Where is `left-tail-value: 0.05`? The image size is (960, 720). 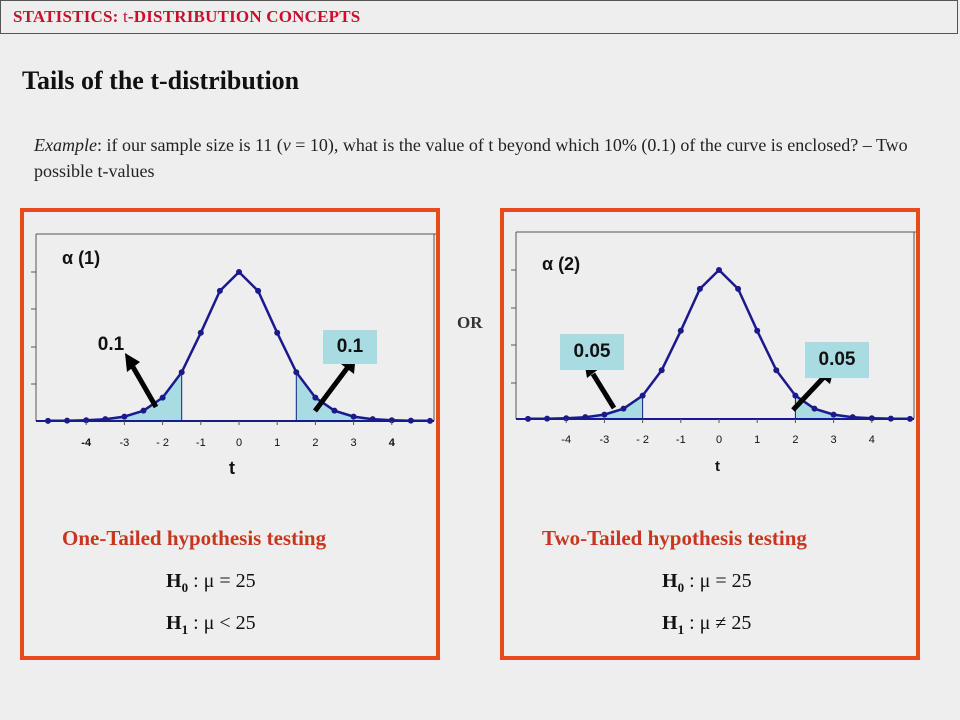 left-tail-value: 0.05 is located at coordinates (592, 352).